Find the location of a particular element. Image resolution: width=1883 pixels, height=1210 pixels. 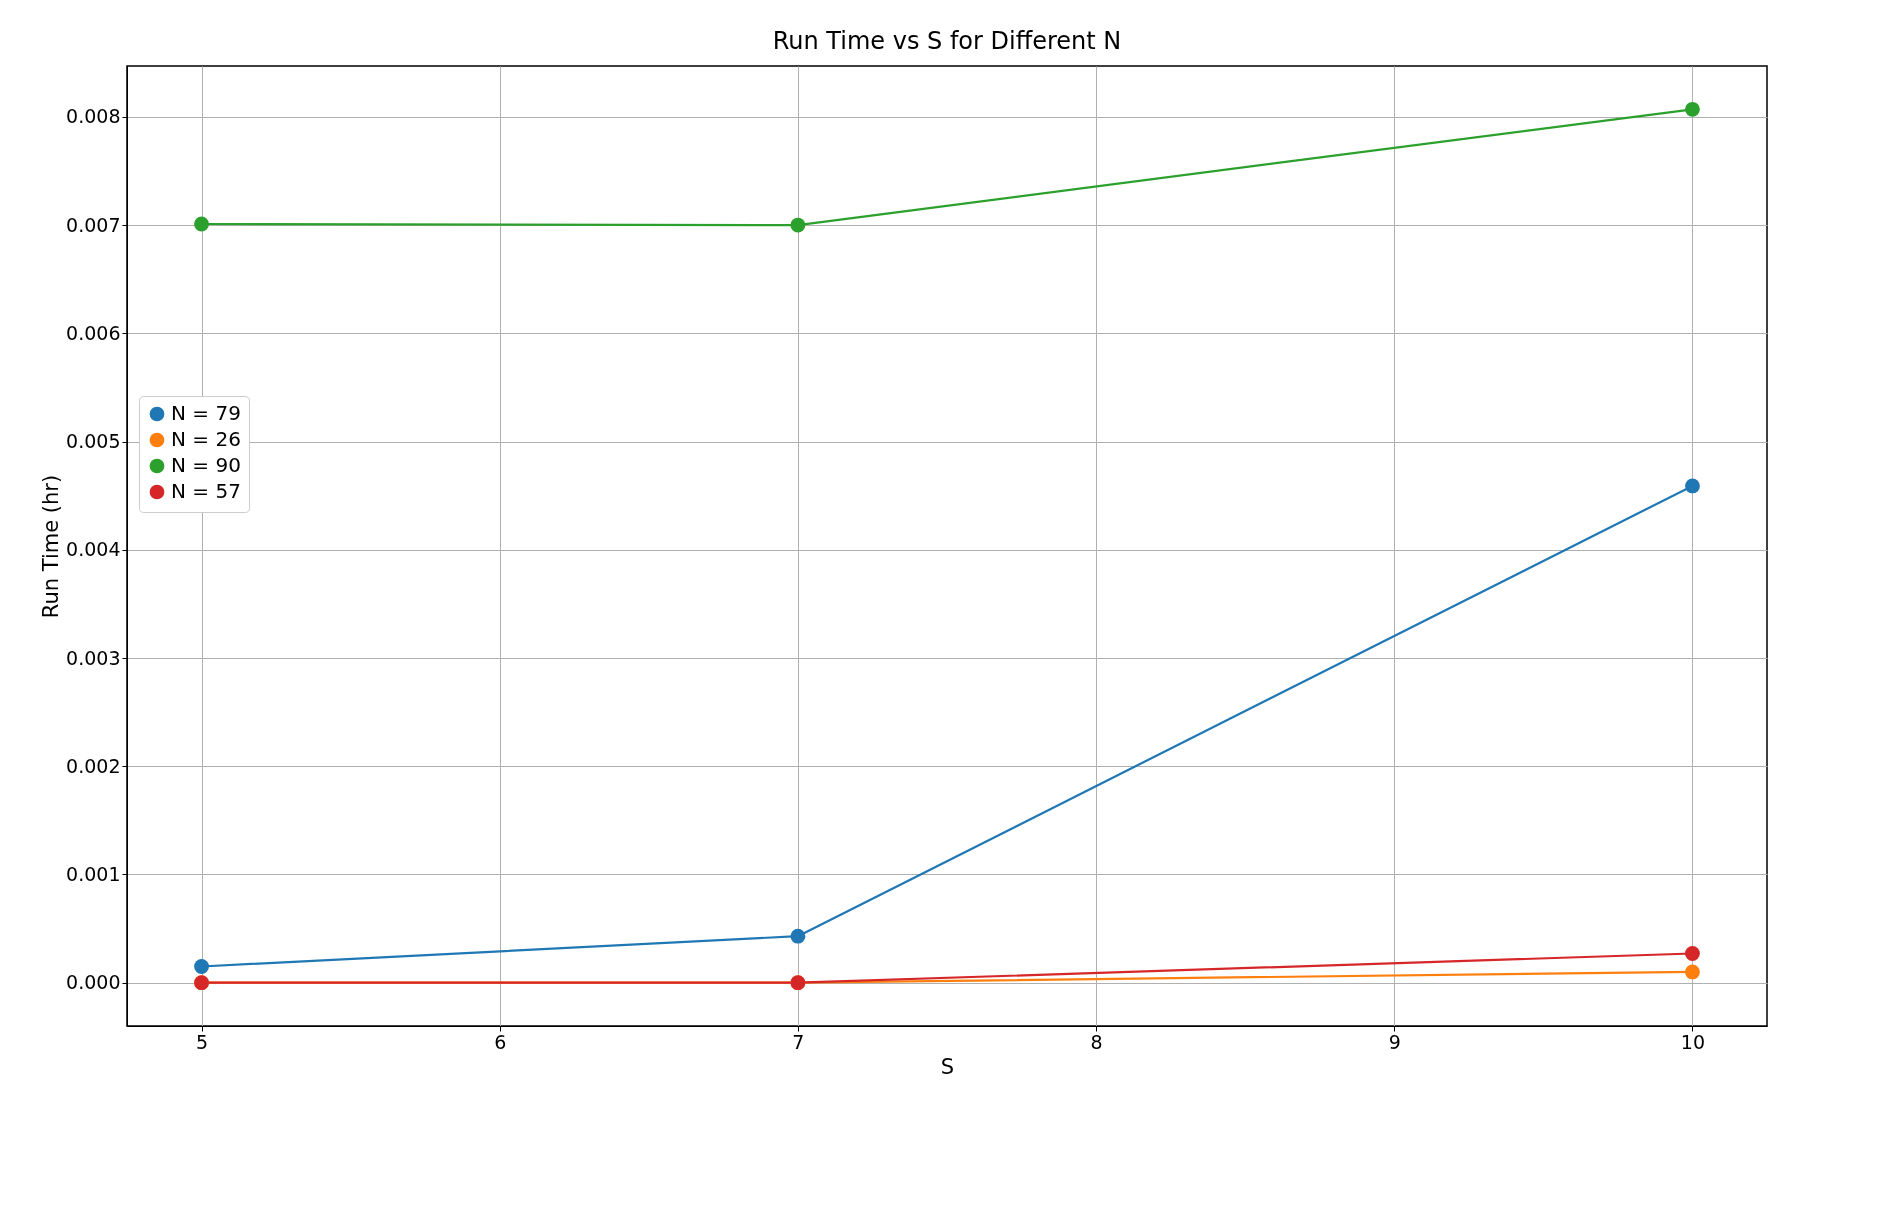

y-tick-label: 0.001 is located at coordinates (93, 873).